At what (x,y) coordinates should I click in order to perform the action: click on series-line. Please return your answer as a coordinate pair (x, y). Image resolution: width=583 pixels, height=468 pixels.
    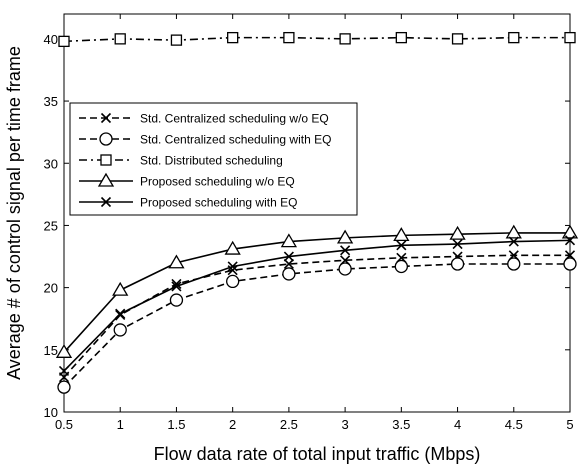
    Looking at the image, I should click on (316, 39).